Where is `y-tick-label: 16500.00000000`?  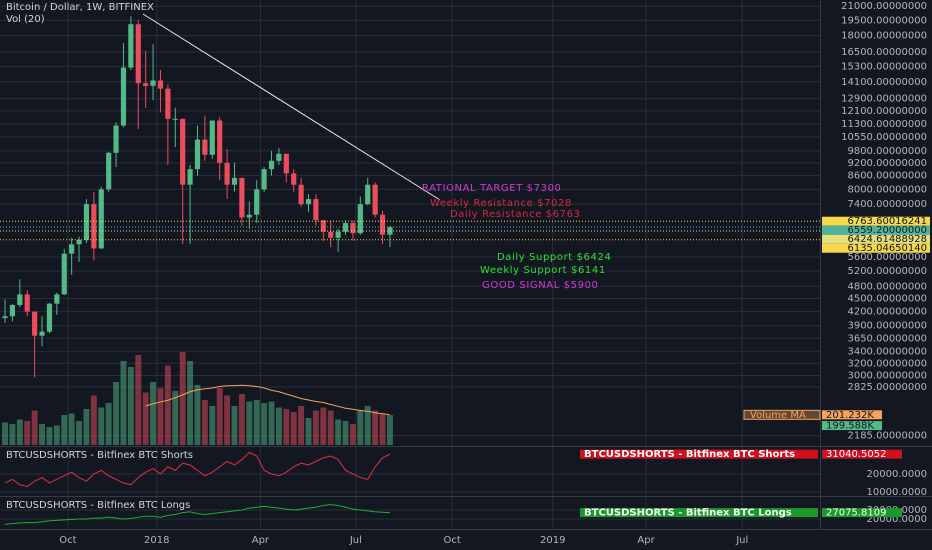
y-tick-label: 16500.00000000 is located at coordinates (884, 52).